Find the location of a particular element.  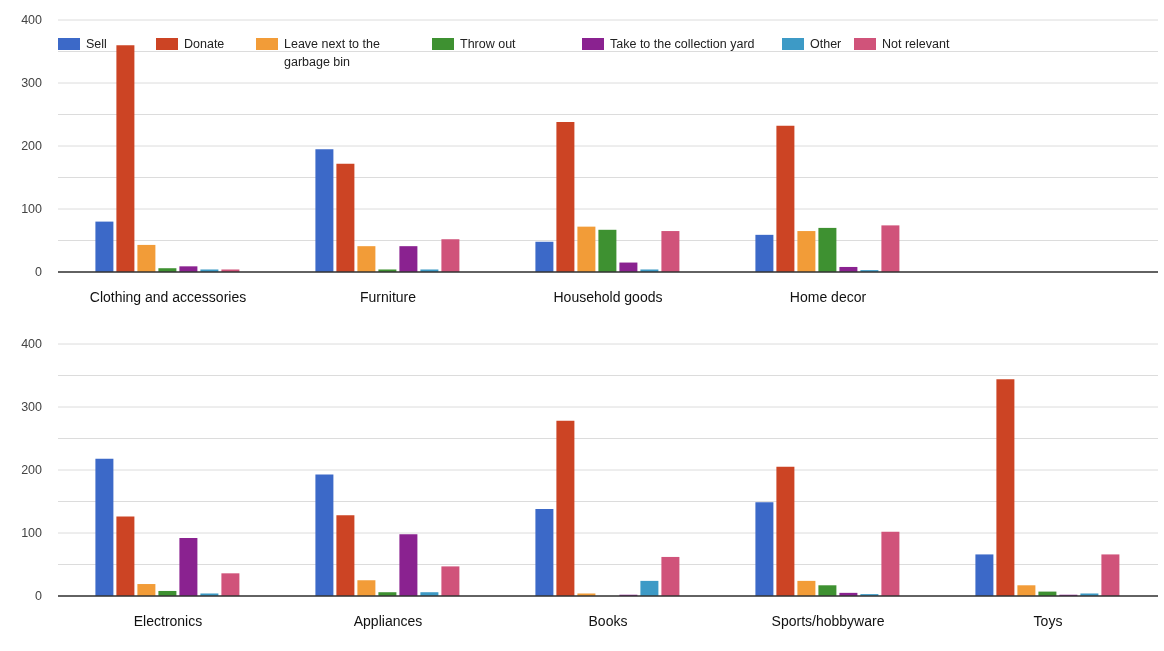

x-tick-label: Home decor is located at coordinates (828, 296).